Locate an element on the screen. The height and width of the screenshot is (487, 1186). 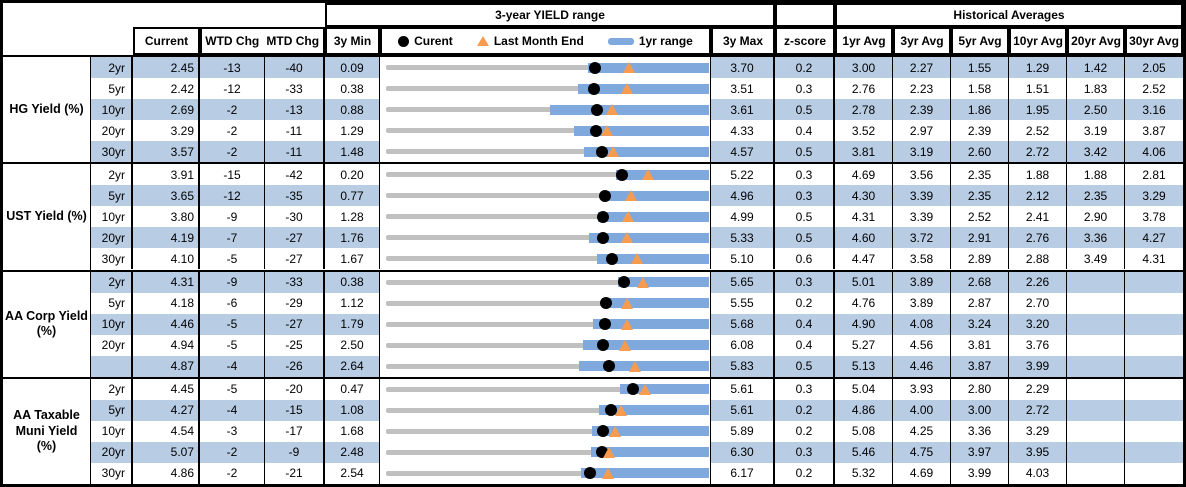
cell-mtd-chg: -27 is located at coordinates (295, 259).